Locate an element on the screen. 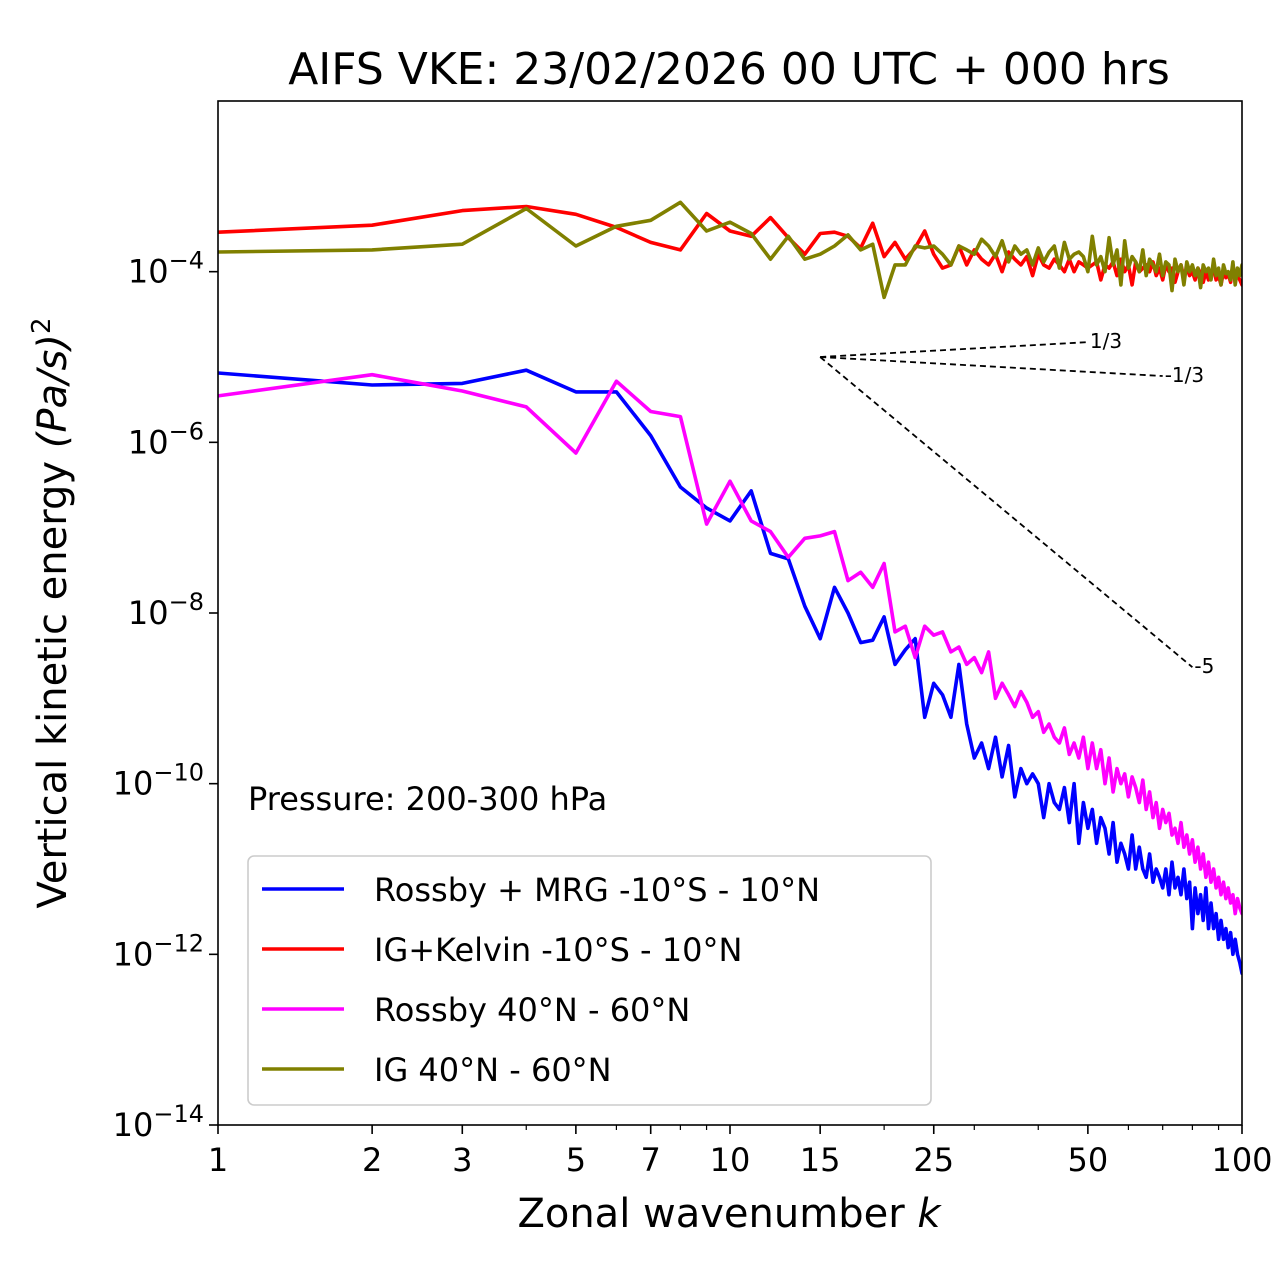  legend-label: IG 40°N - 60°N is located at coordinates (493, 1070).